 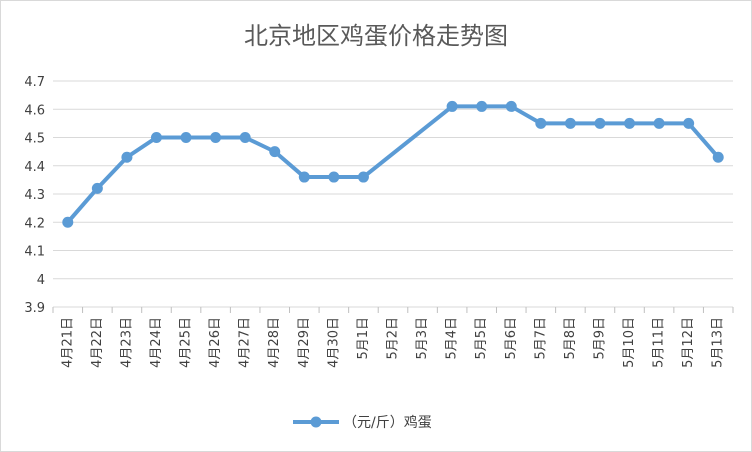 I want to click on x-tick-label: 4月21日, so click(x=67, y=342).